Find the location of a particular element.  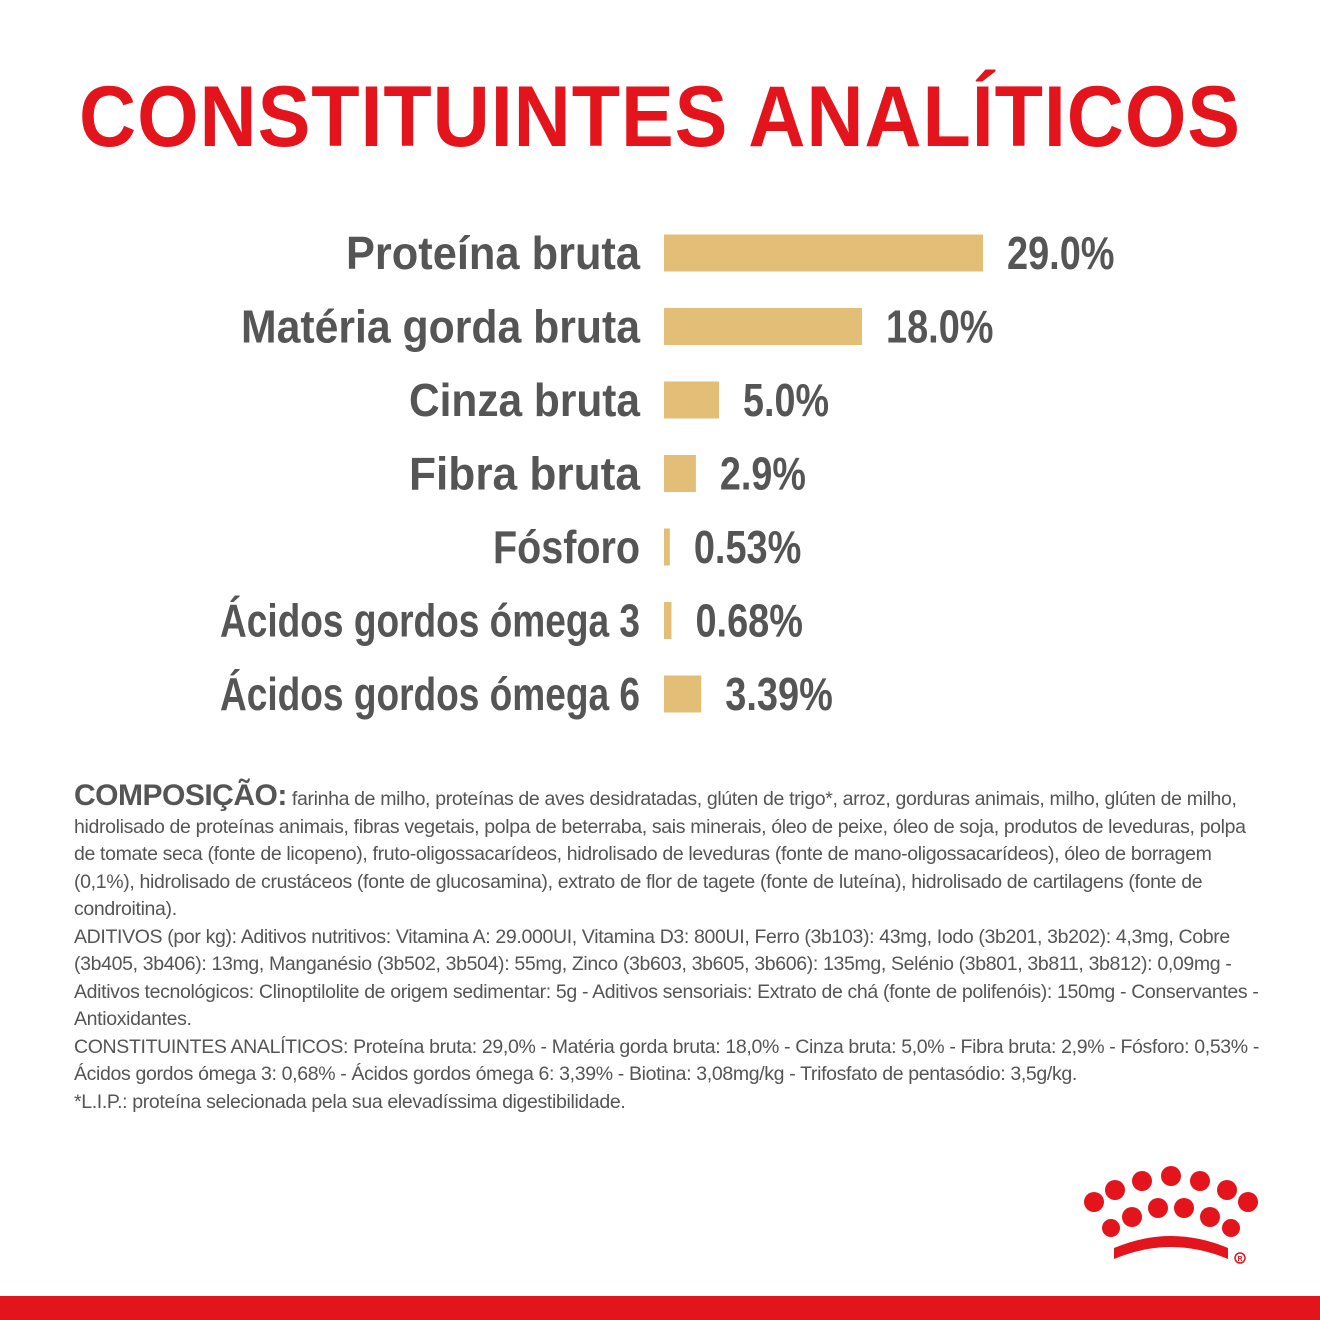

category-label: Cinza bruta is located at coordinates (524, 400).